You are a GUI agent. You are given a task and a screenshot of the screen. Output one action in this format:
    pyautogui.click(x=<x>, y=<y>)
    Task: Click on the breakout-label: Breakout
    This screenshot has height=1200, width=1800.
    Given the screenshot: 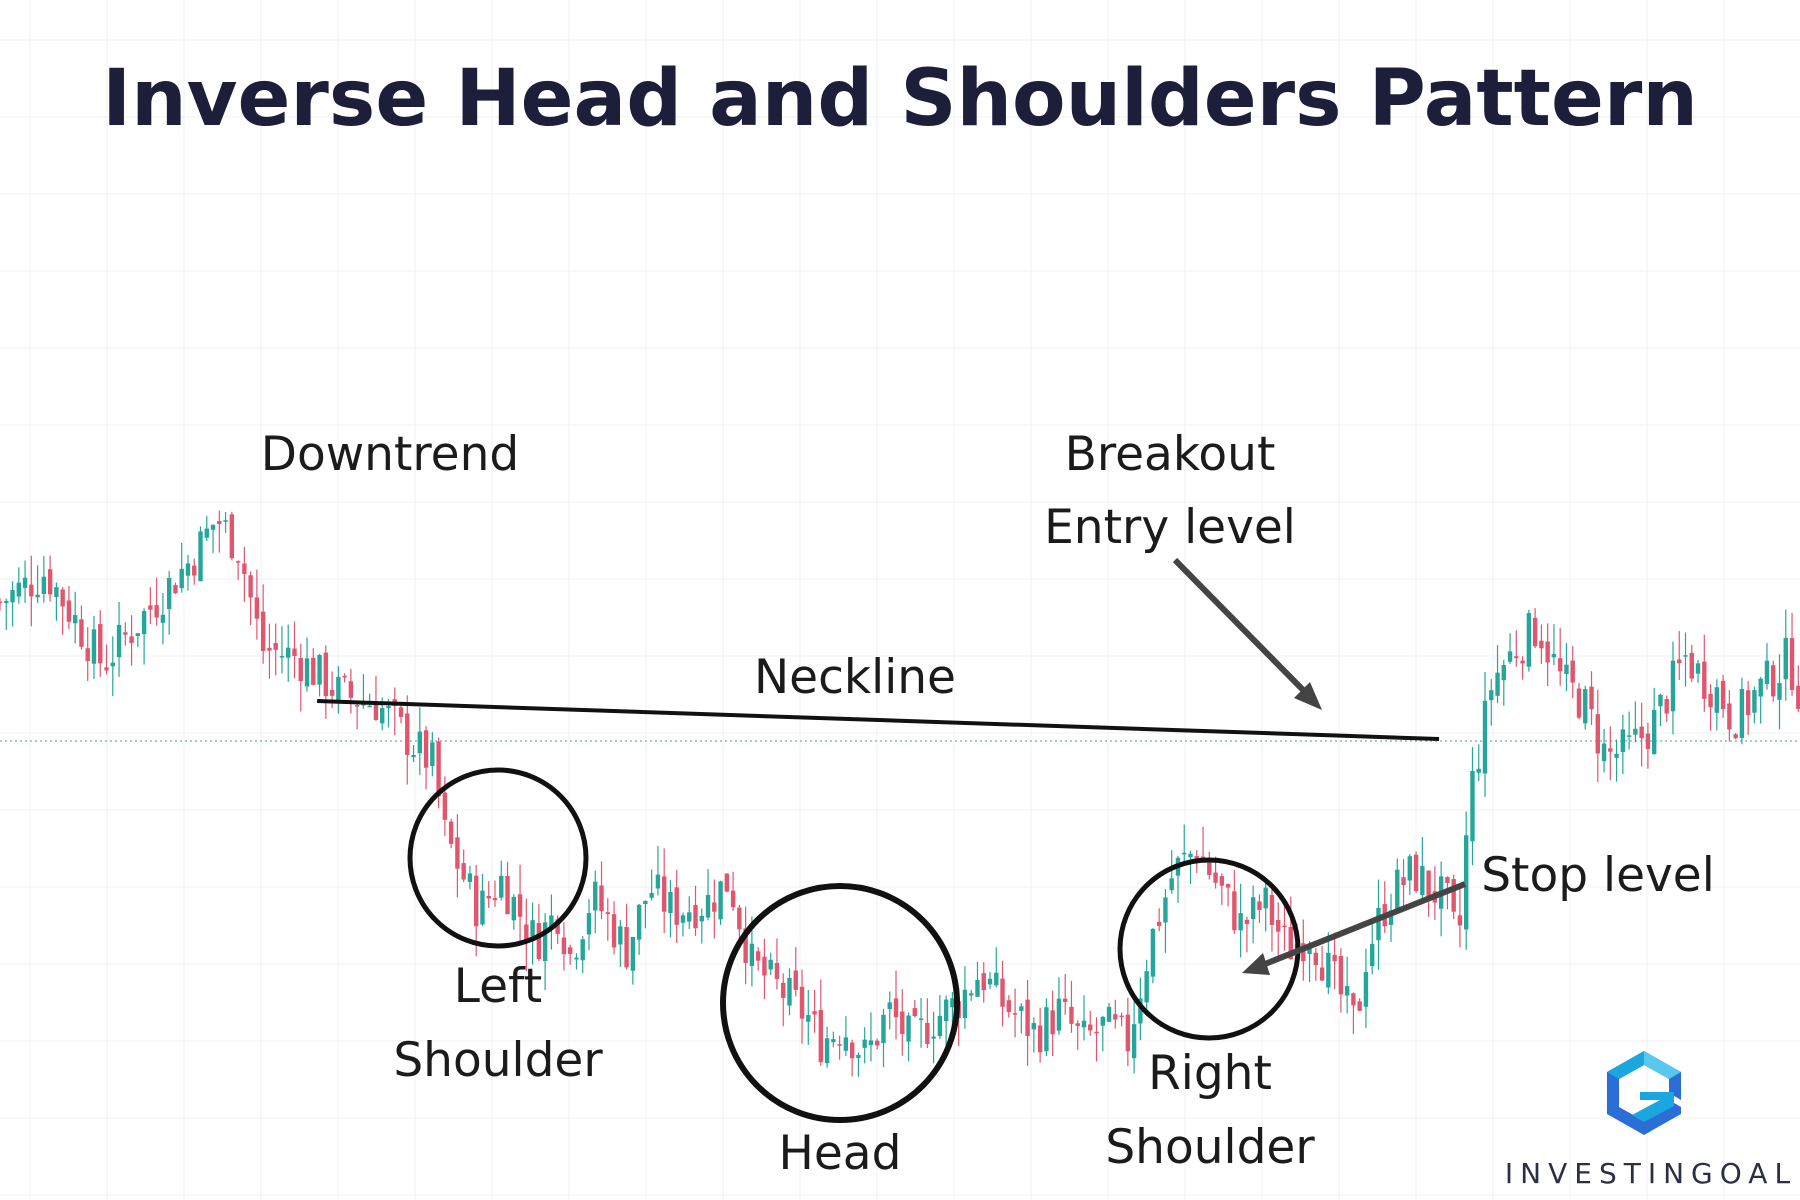 What is the action you would take?
    pyautogui.click(x=1170, y=454)
    